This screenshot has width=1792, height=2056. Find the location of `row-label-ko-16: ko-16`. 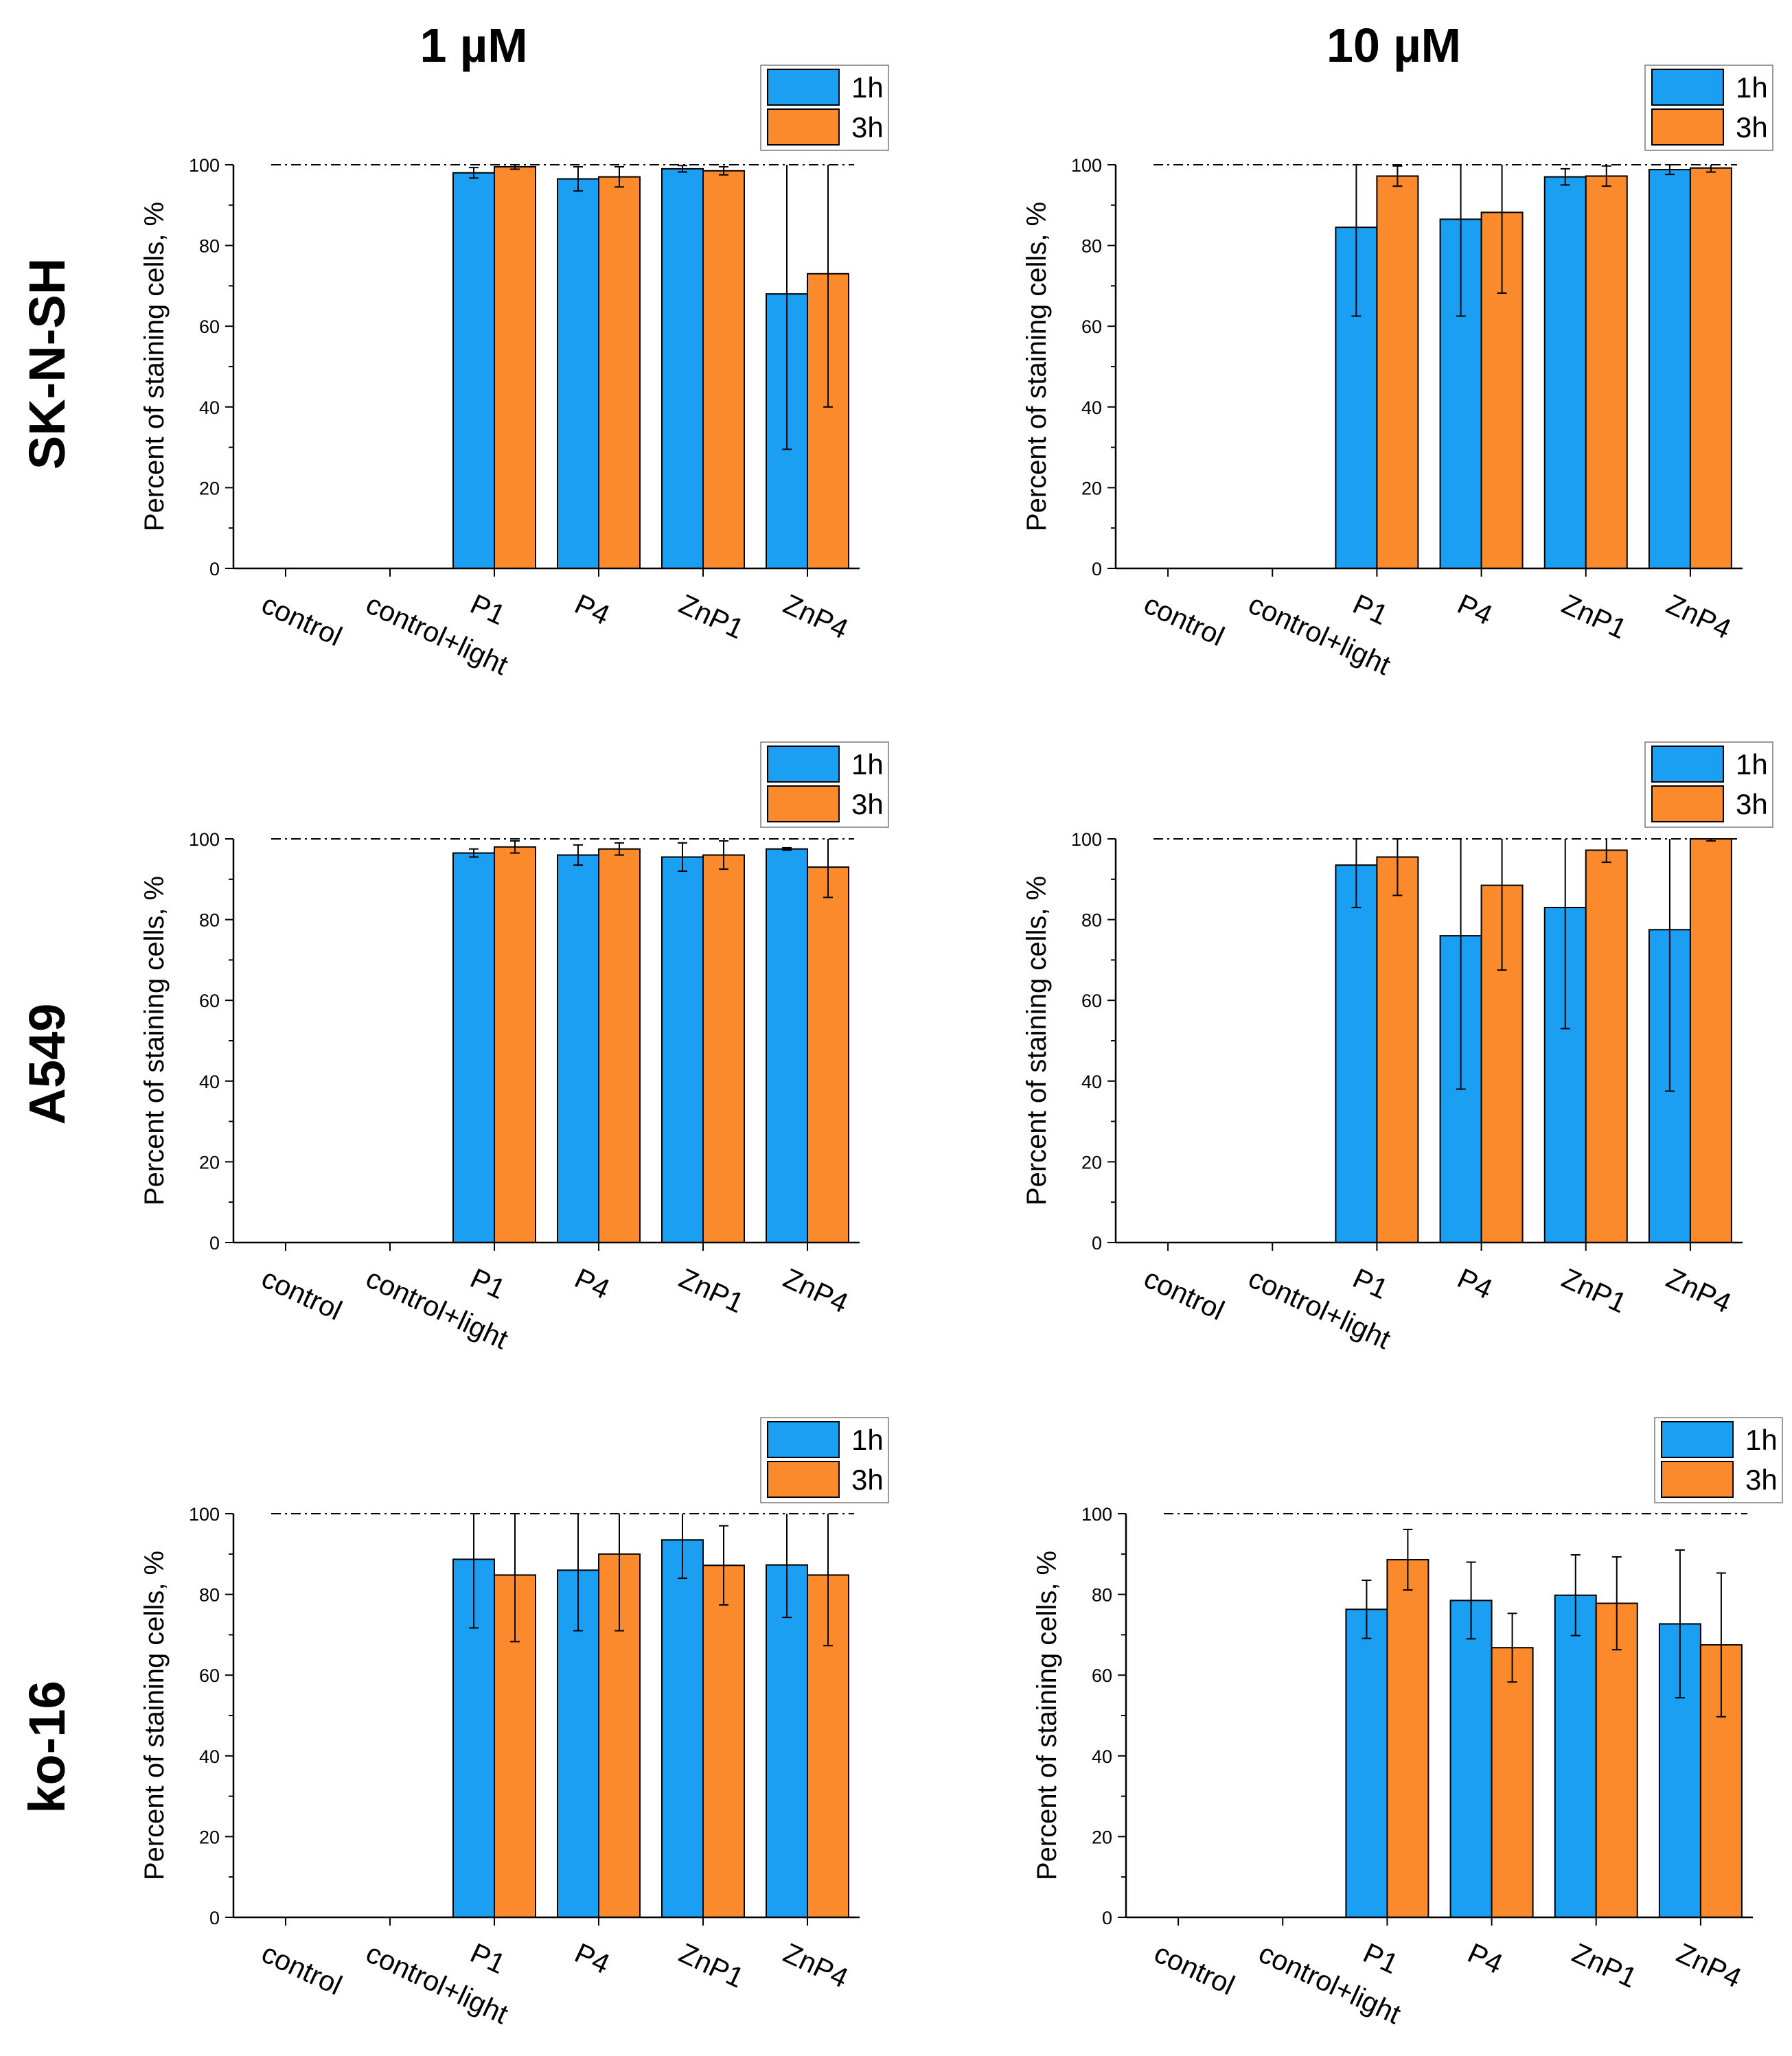

row-label-ko-16: ko-16 is located at coordinates (47, 1746).